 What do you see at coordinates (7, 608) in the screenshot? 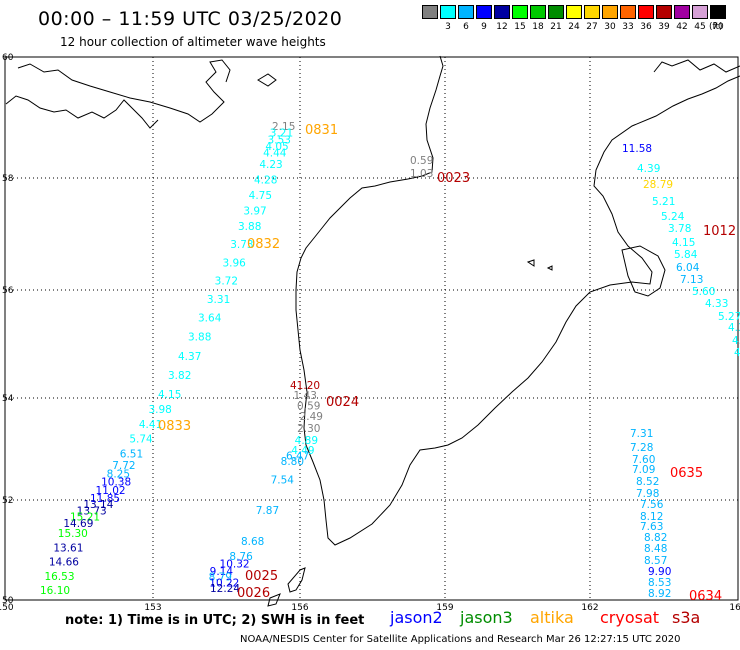
I see `x-tick-label: 150` at bounding box center [7, 608].